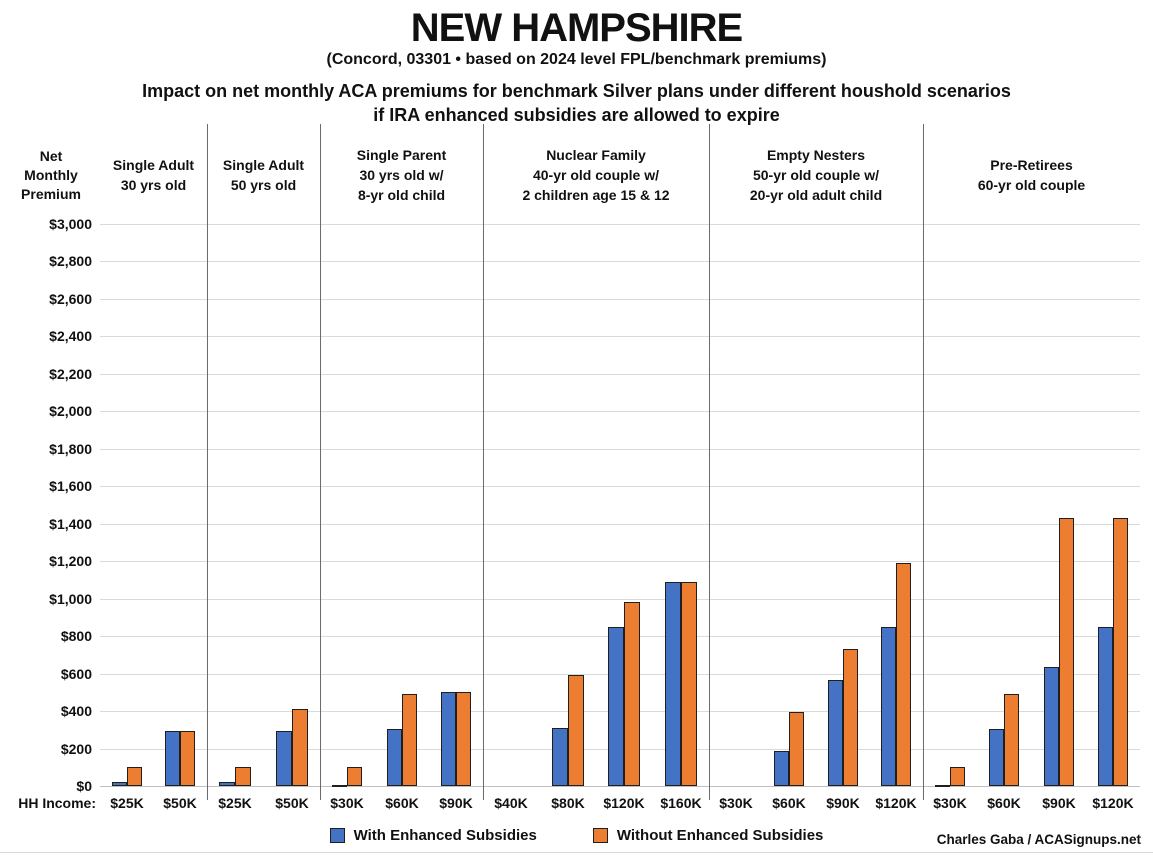 The width and height of the screenshot is (1153, 860). I want to click on credit: Charles Gaba / ACASignups.net, so click(1038, 839).